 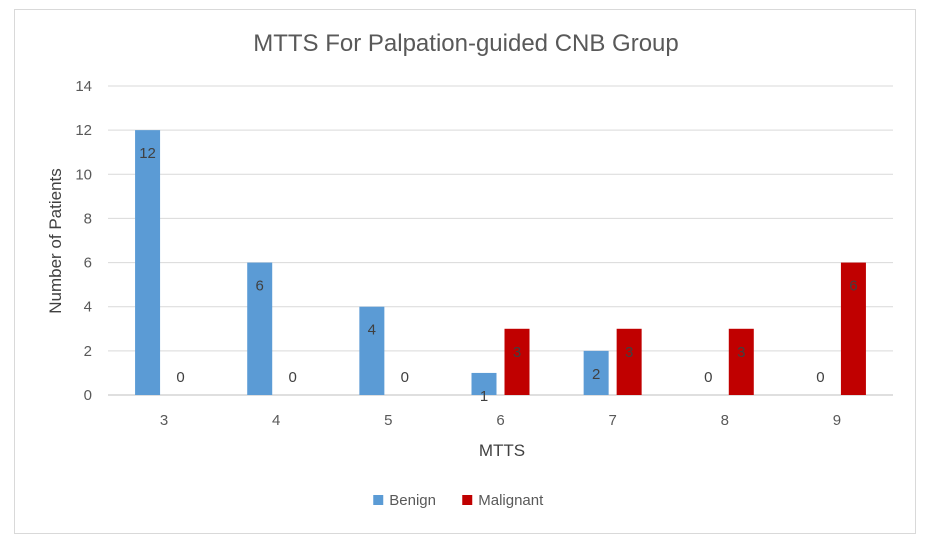 I want to click on legend-label: Malignant, so click(x=511, y=500).